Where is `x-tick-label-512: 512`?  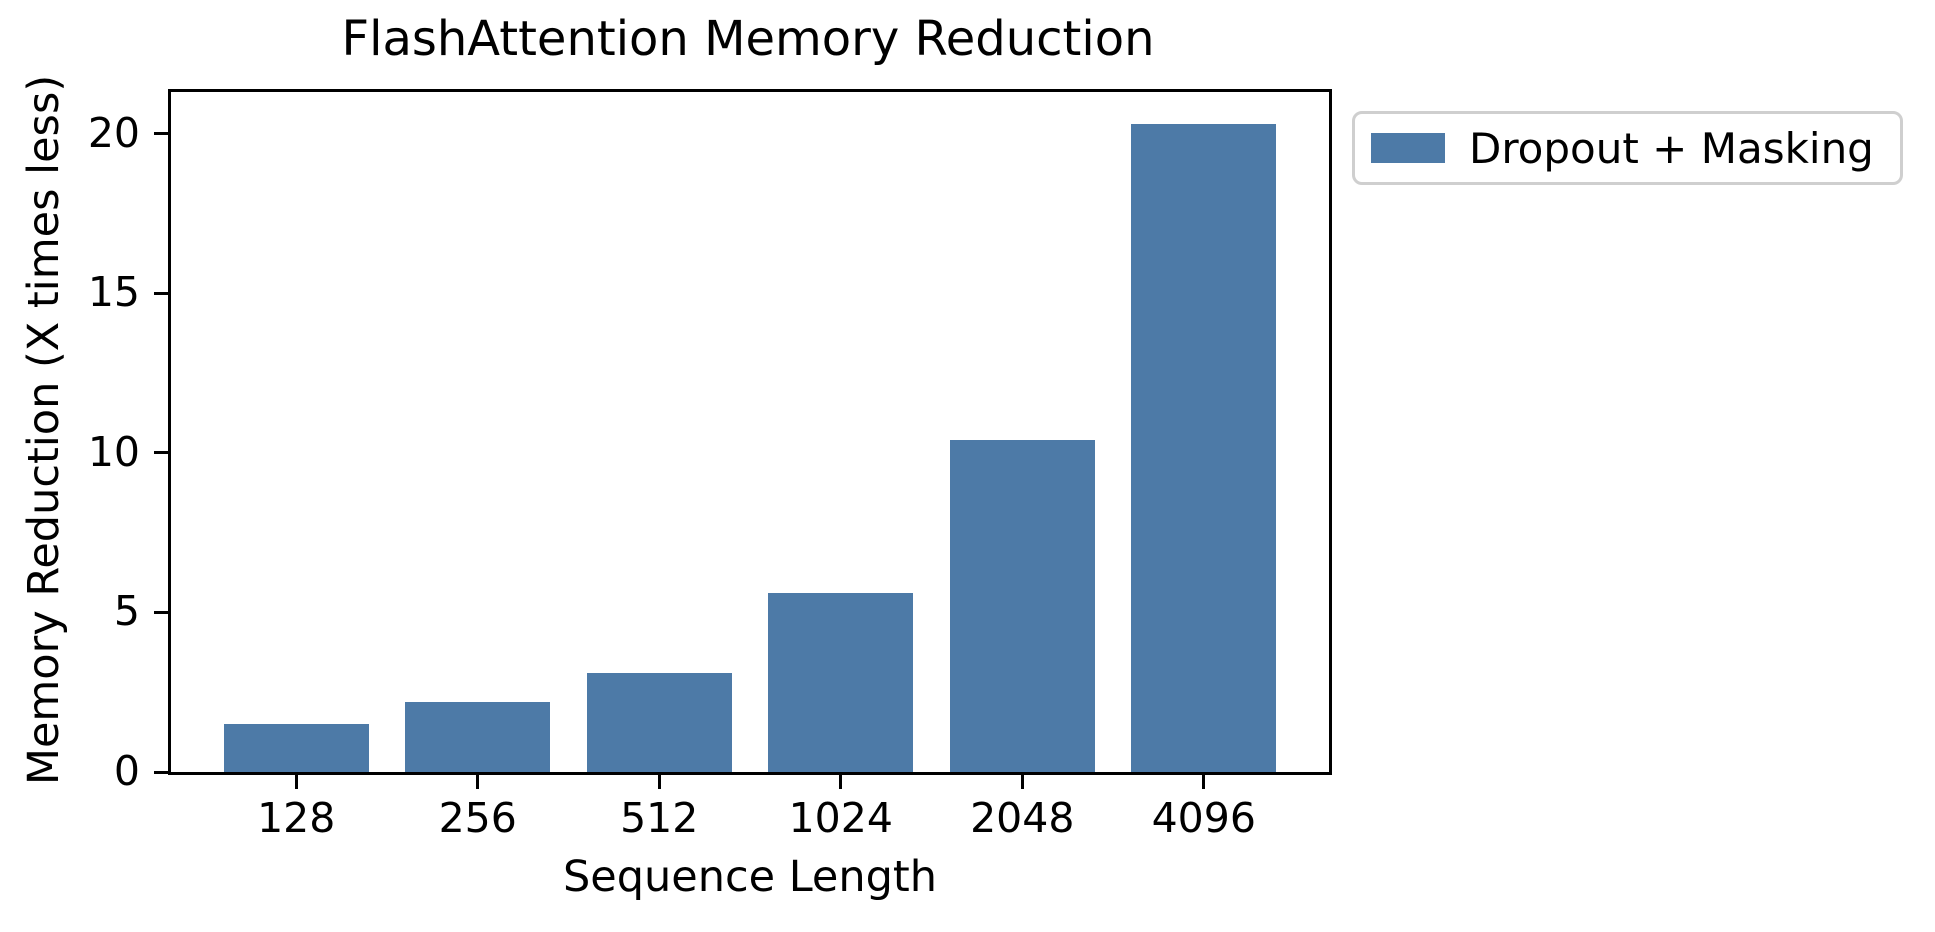
x-tick-label-512: 512 is located at coordinates (659, 818).